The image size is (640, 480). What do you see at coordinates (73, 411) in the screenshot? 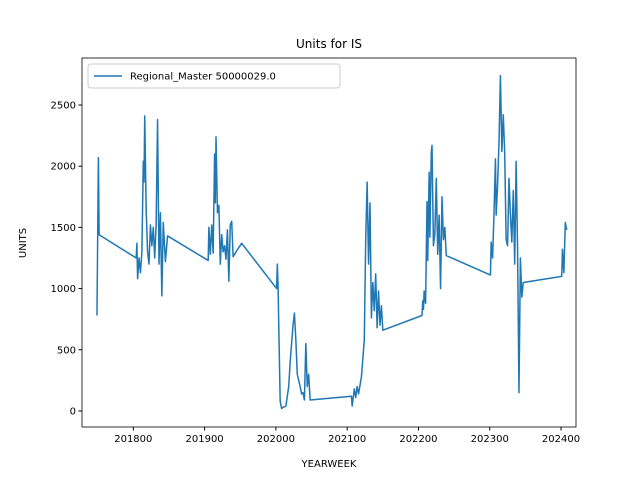
I see `y-tick-label: 0` at bounding box center [73, 411].